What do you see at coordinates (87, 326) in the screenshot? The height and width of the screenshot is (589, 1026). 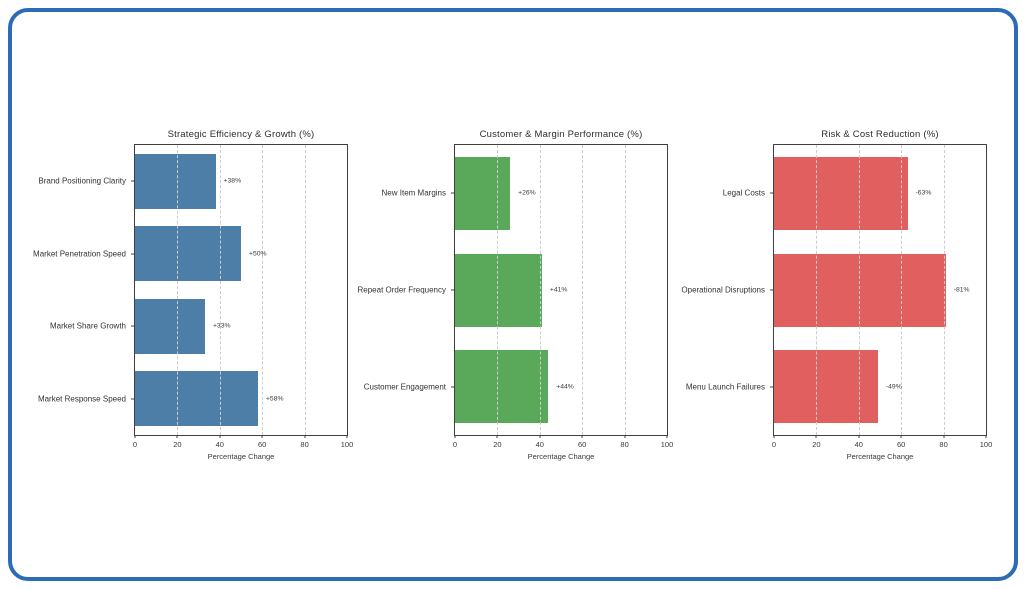 I see `y-category-label: Market Share Growth` at bounding box center [87, 326].